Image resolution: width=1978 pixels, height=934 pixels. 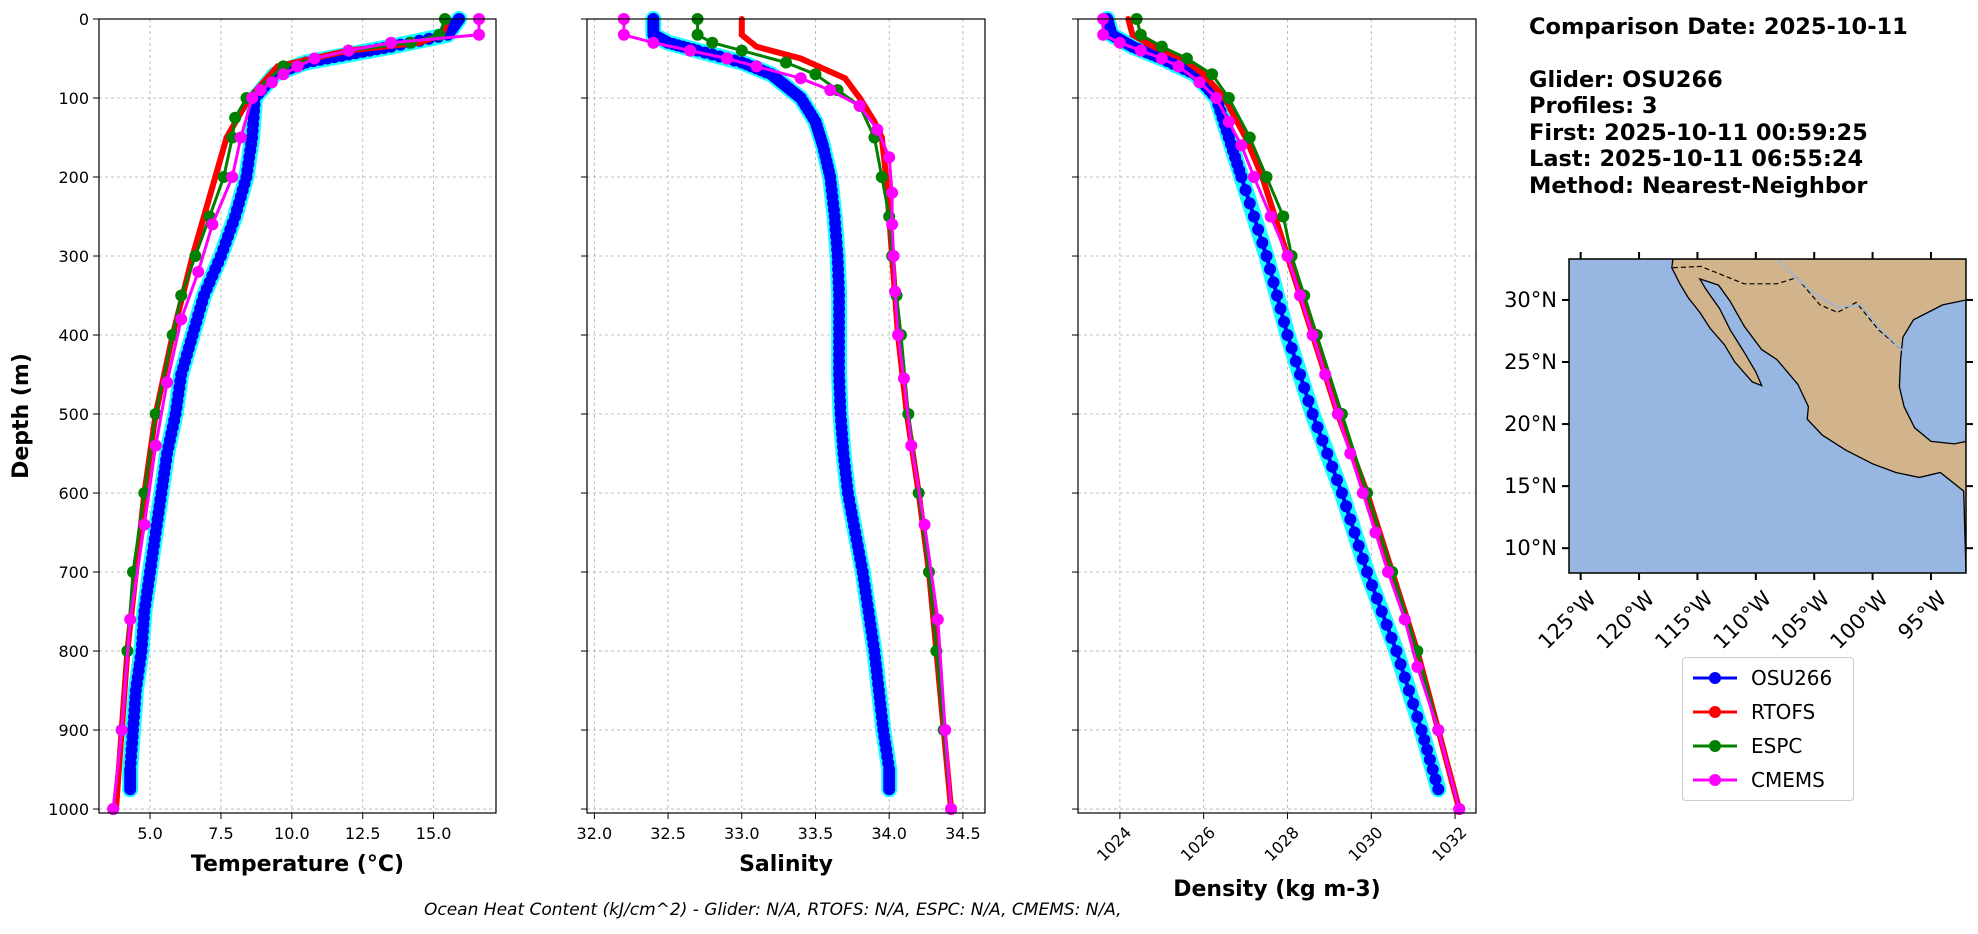 I want to click on glider-spread-band, so click(x=771, y=404).